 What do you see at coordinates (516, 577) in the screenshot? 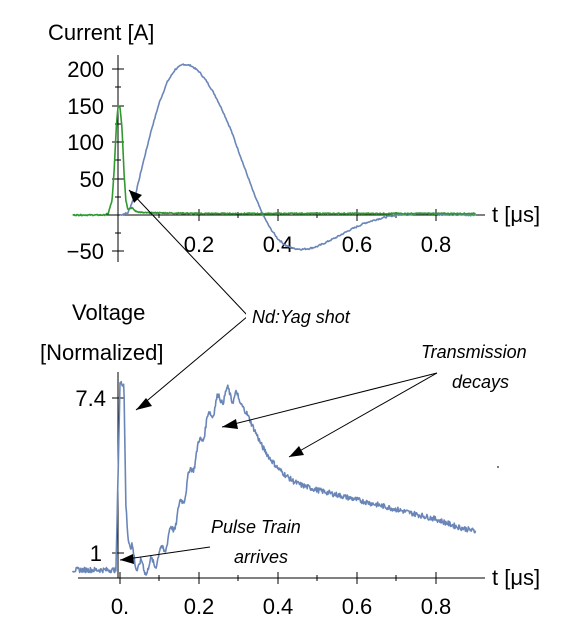
I see `voltage-xlabel: t [μs]` at bounding box center [516, 577].